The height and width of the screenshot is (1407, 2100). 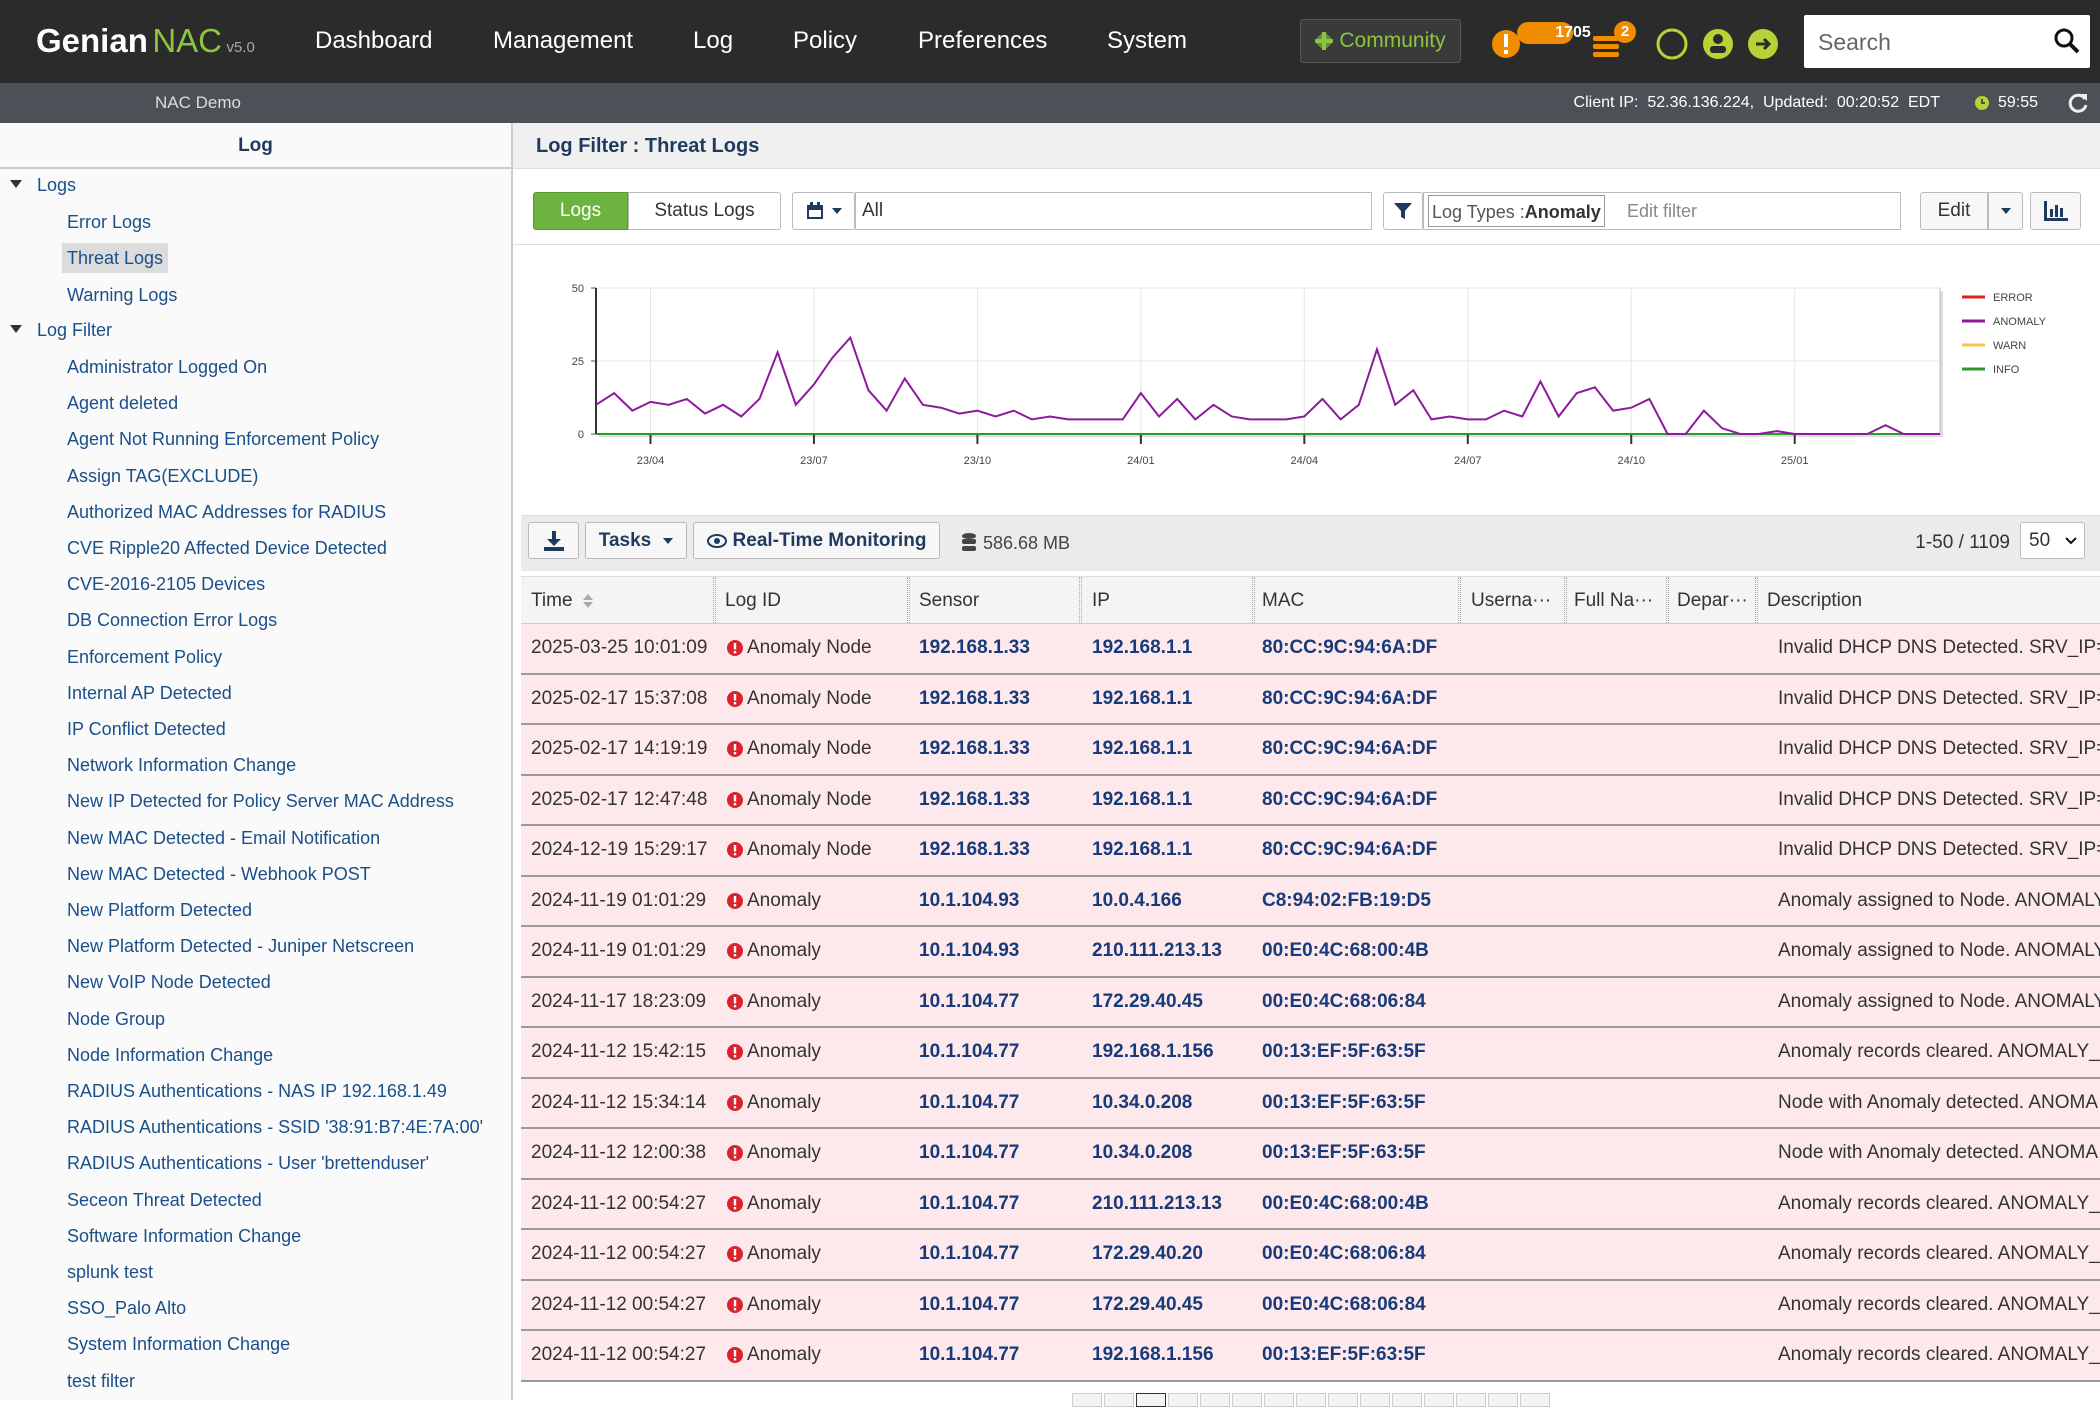 What do you see at coordinates (1147, 1304) in the screenshot?
I see `table-cell: 172.29.40.45` at bounding box center [1147, 1304].